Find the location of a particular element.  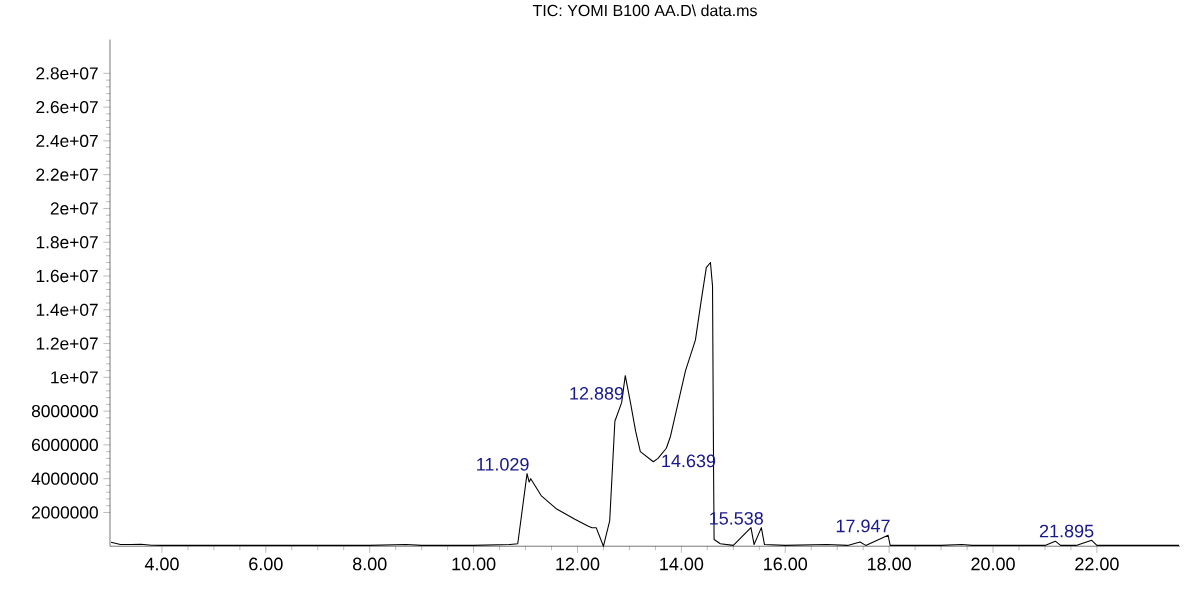

annotation: 21.895 is located at coordinates (1066, 531).